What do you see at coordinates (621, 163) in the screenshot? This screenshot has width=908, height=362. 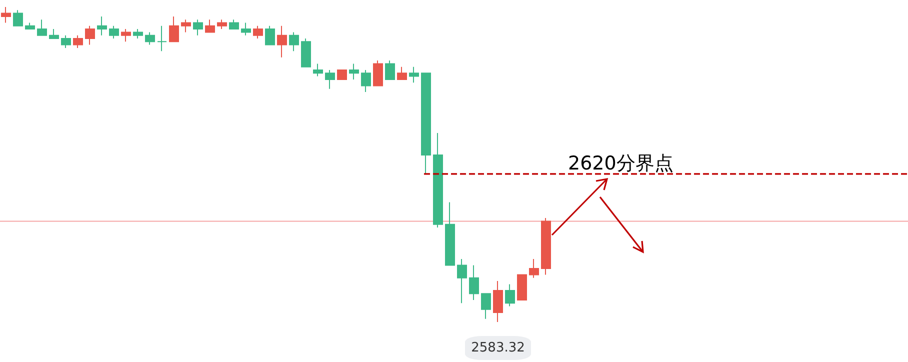 I see `ref-line-label: 2620分界点` at bounding box center [621, 163].